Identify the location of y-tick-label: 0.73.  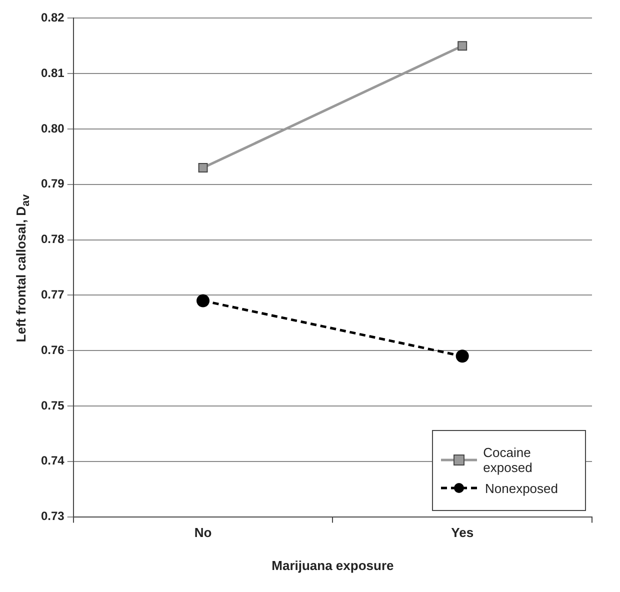
(52, 516).